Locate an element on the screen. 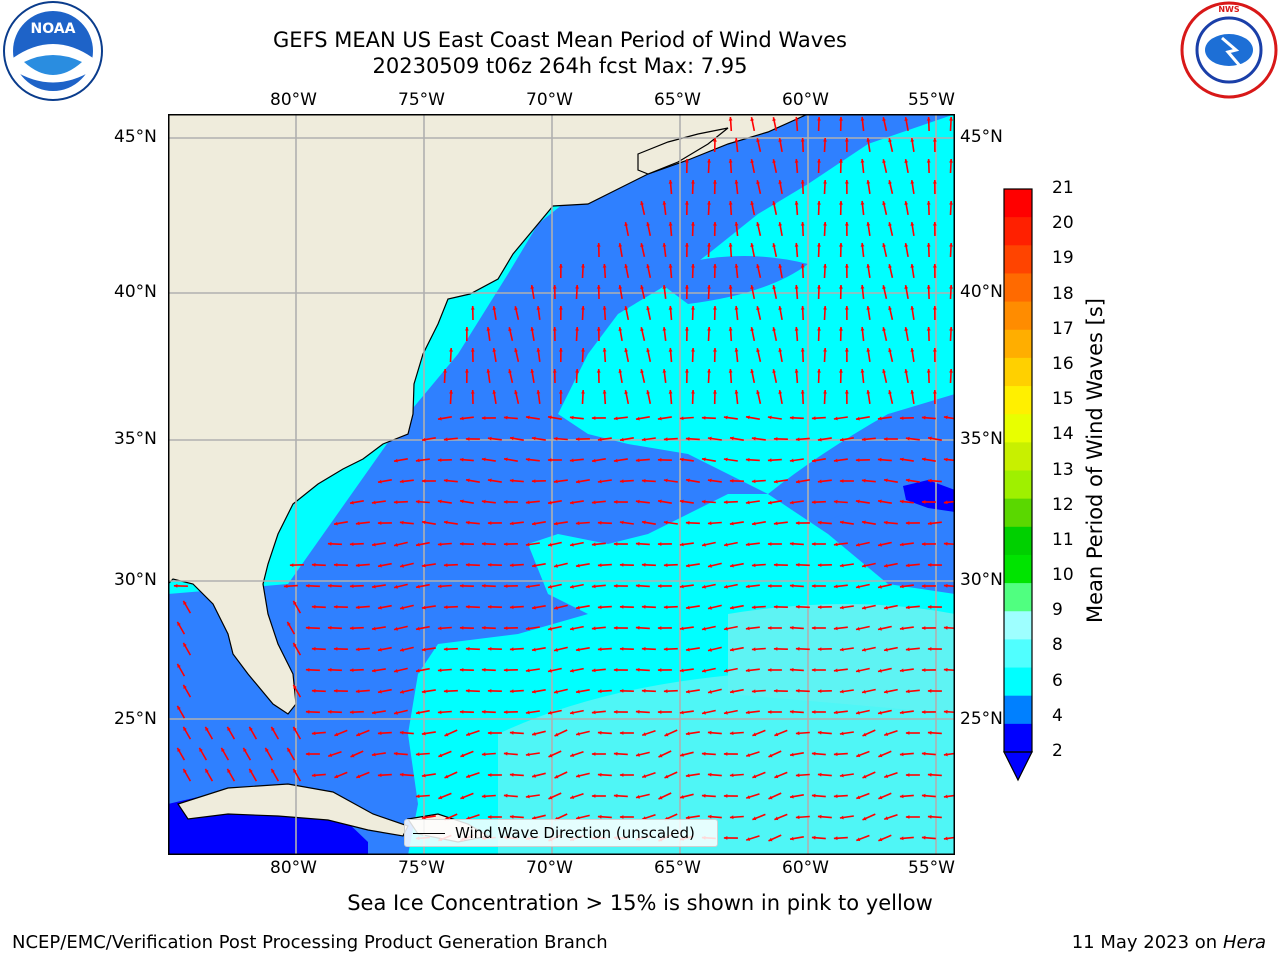 This screenshot has height=960, width=1280. map-subtitle: 20230509 t06z 264h fcst Max: 7.95 is located at coordinates (560, 66).